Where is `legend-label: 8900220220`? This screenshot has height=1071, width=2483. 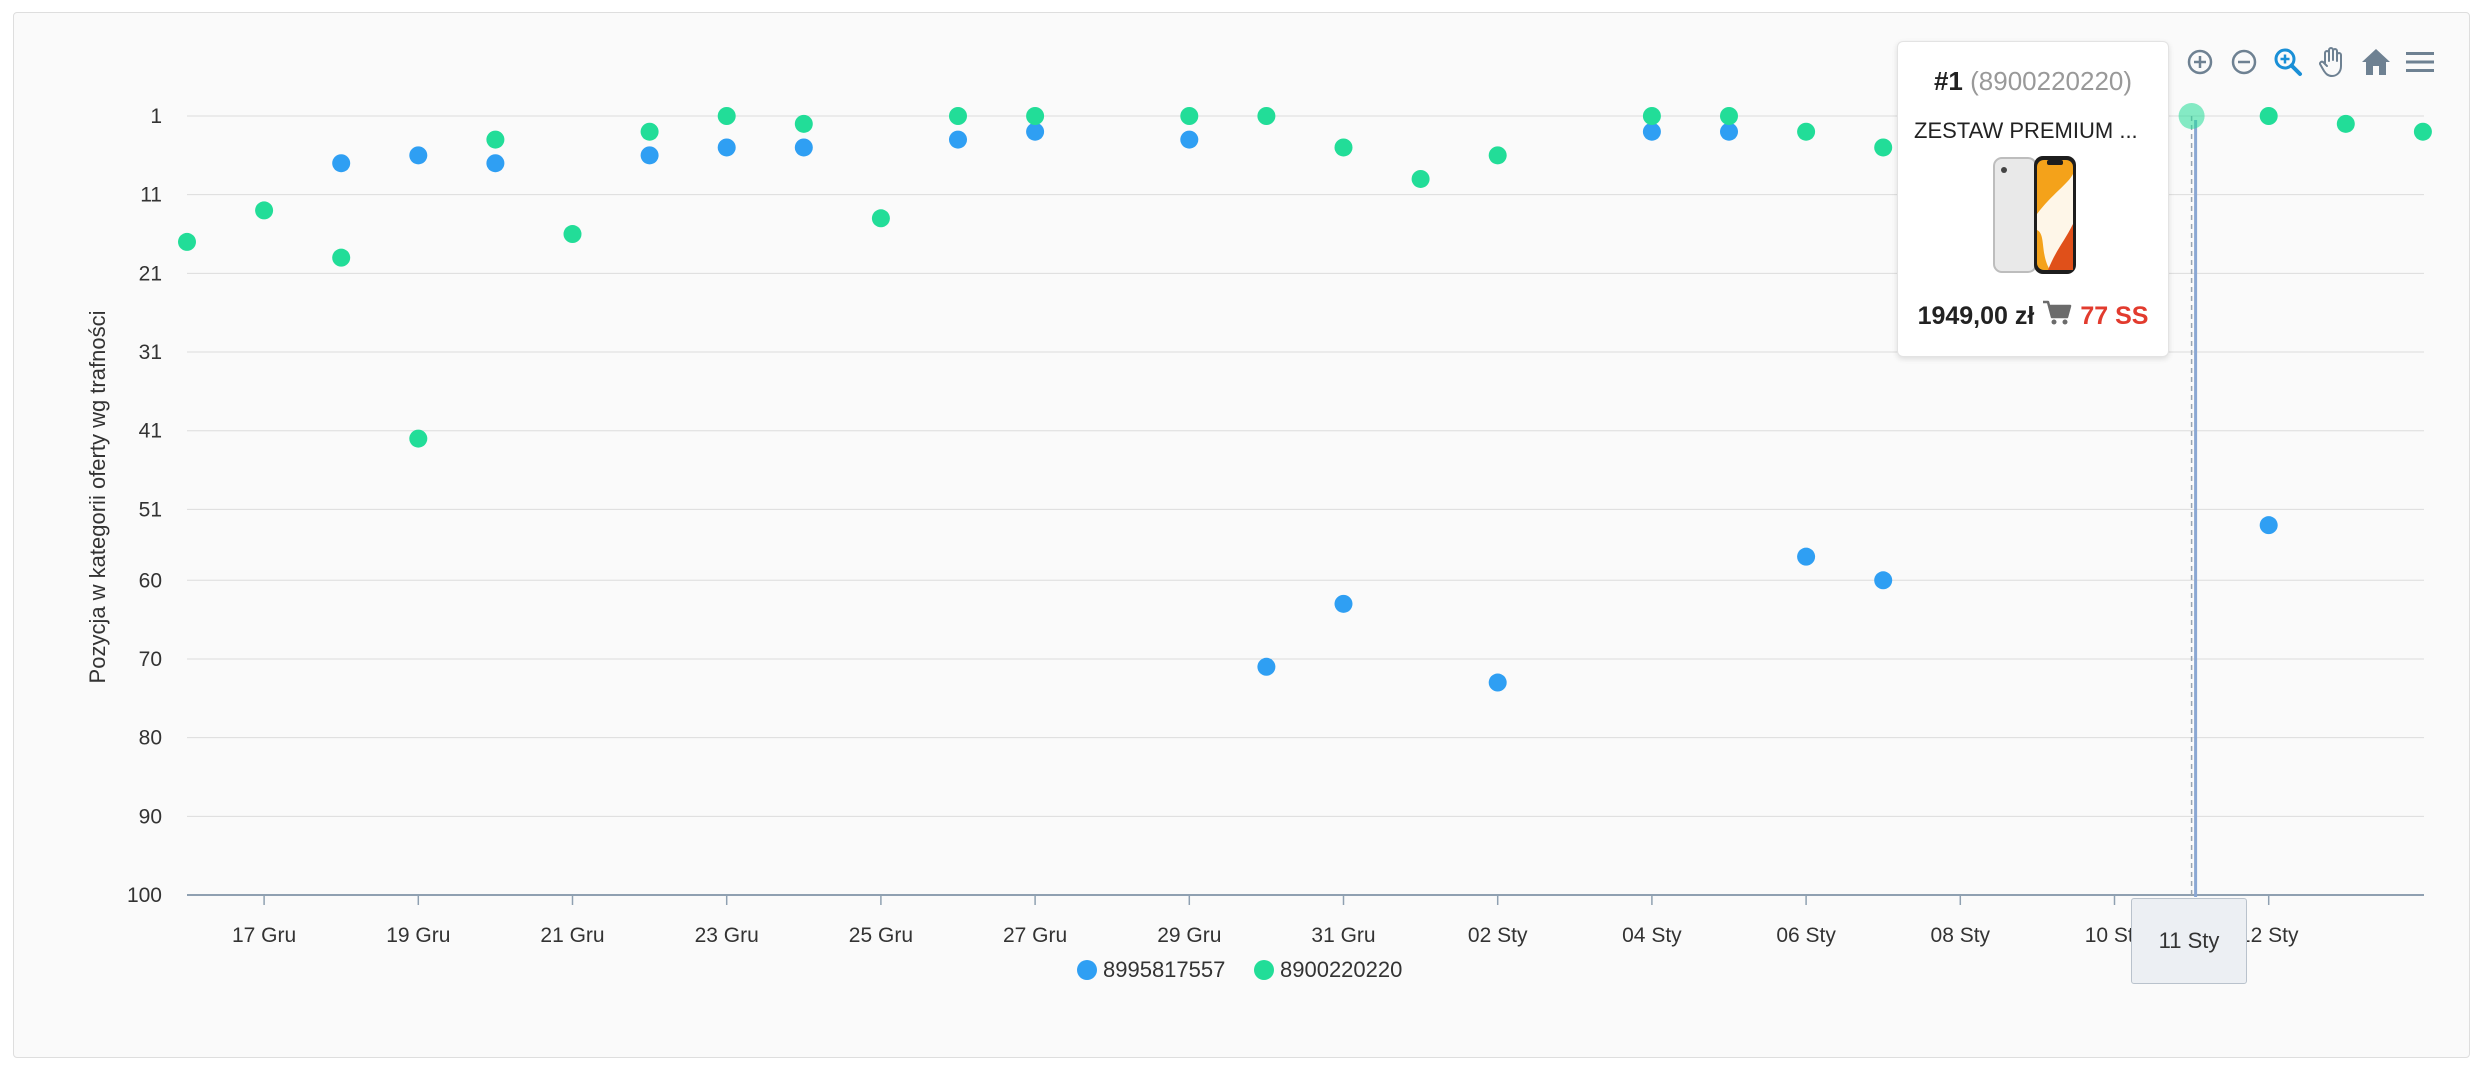
legend-label: 8900220220 is located at coordinates (1341, 969).